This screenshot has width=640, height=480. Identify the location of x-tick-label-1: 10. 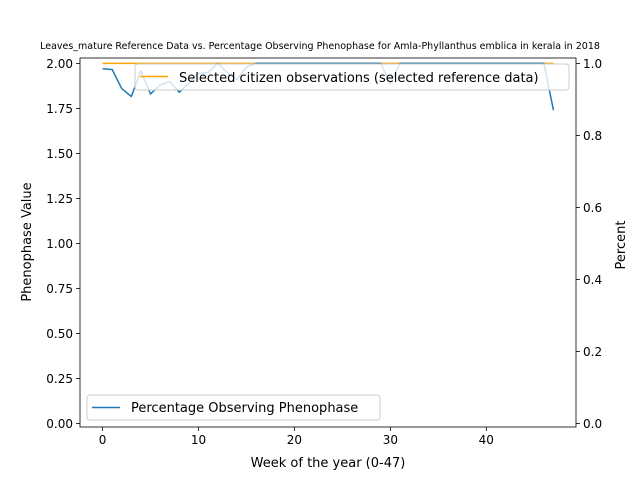
(198, 440).